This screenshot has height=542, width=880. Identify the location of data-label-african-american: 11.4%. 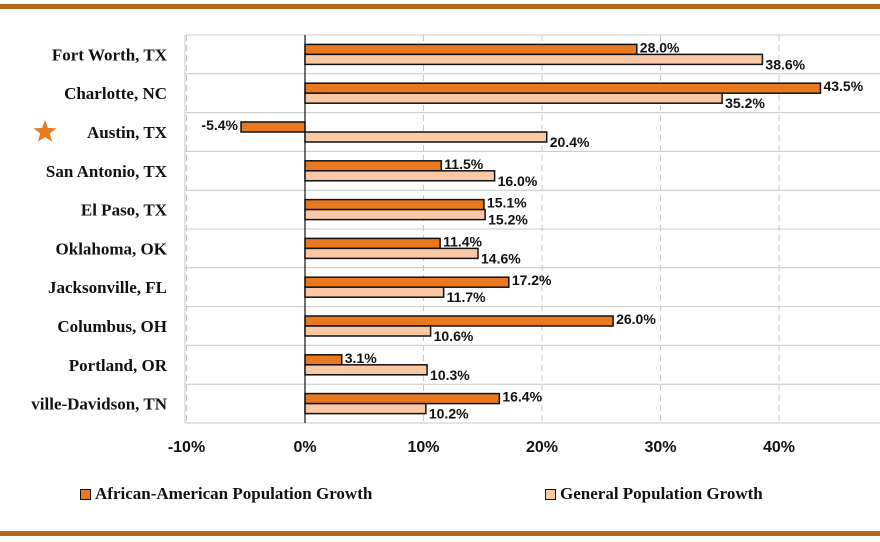
(462, 241).